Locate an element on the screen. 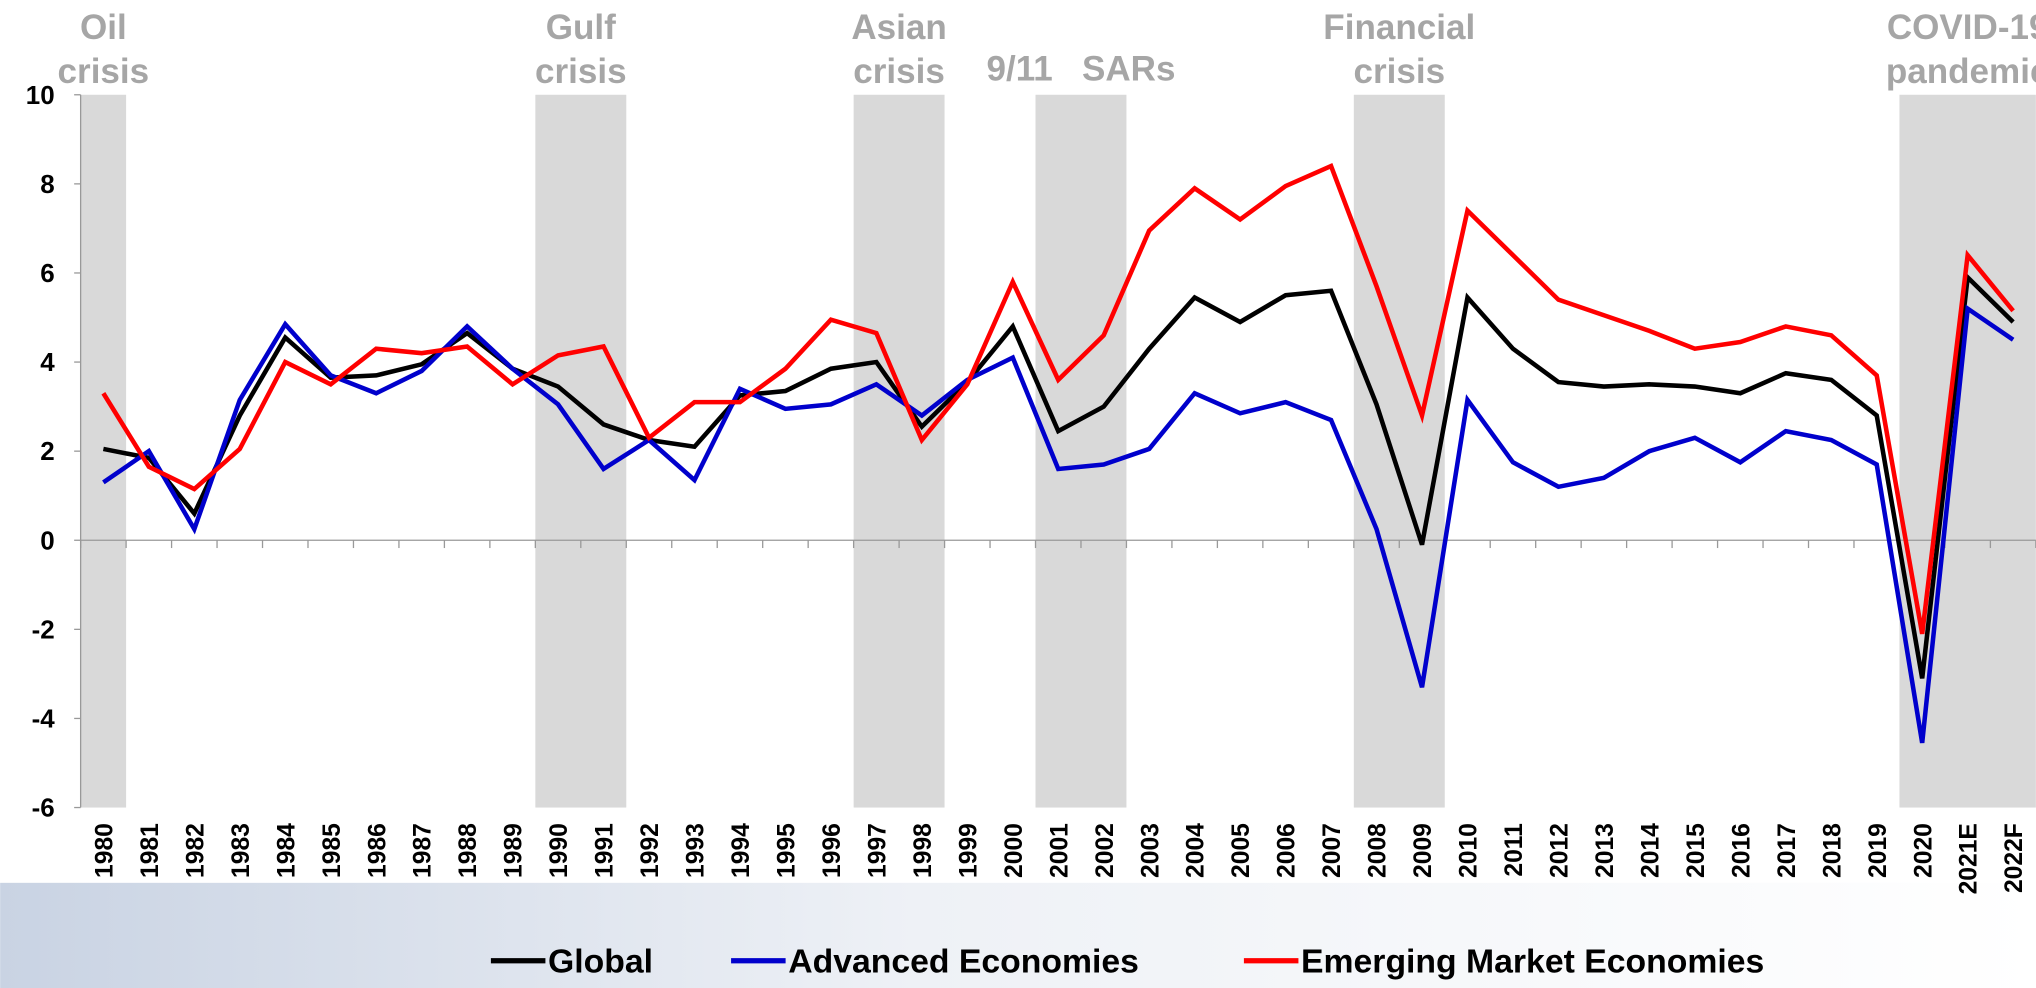  y-tick-label: -2 is located at coordinates (43, 629).